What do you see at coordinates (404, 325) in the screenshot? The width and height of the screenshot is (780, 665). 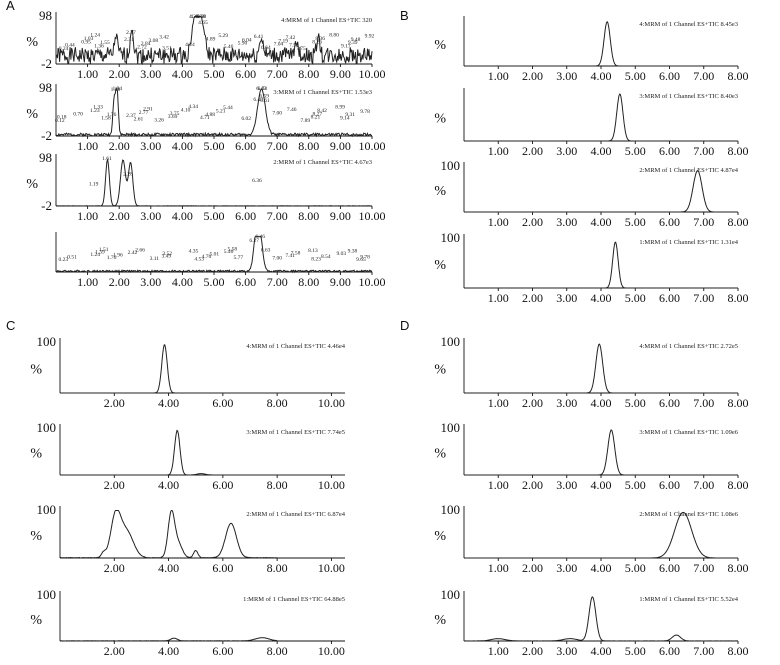 I see `panel-letter: D` at bounding box center [404, 325].